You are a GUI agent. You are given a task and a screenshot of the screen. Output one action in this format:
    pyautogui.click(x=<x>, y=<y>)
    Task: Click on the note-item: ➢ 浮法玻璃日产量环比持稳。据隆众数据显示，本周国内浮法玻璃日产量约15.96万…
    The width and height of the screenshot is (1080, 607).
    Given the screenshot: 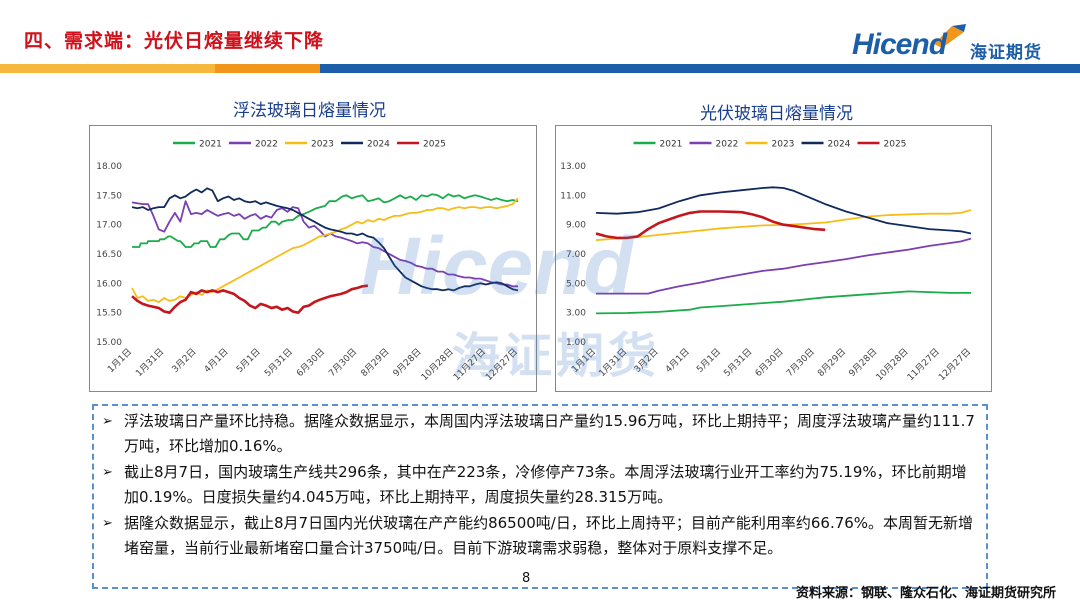 What is the action you would take?
    pyautogui.click(x=540, y=434)
    